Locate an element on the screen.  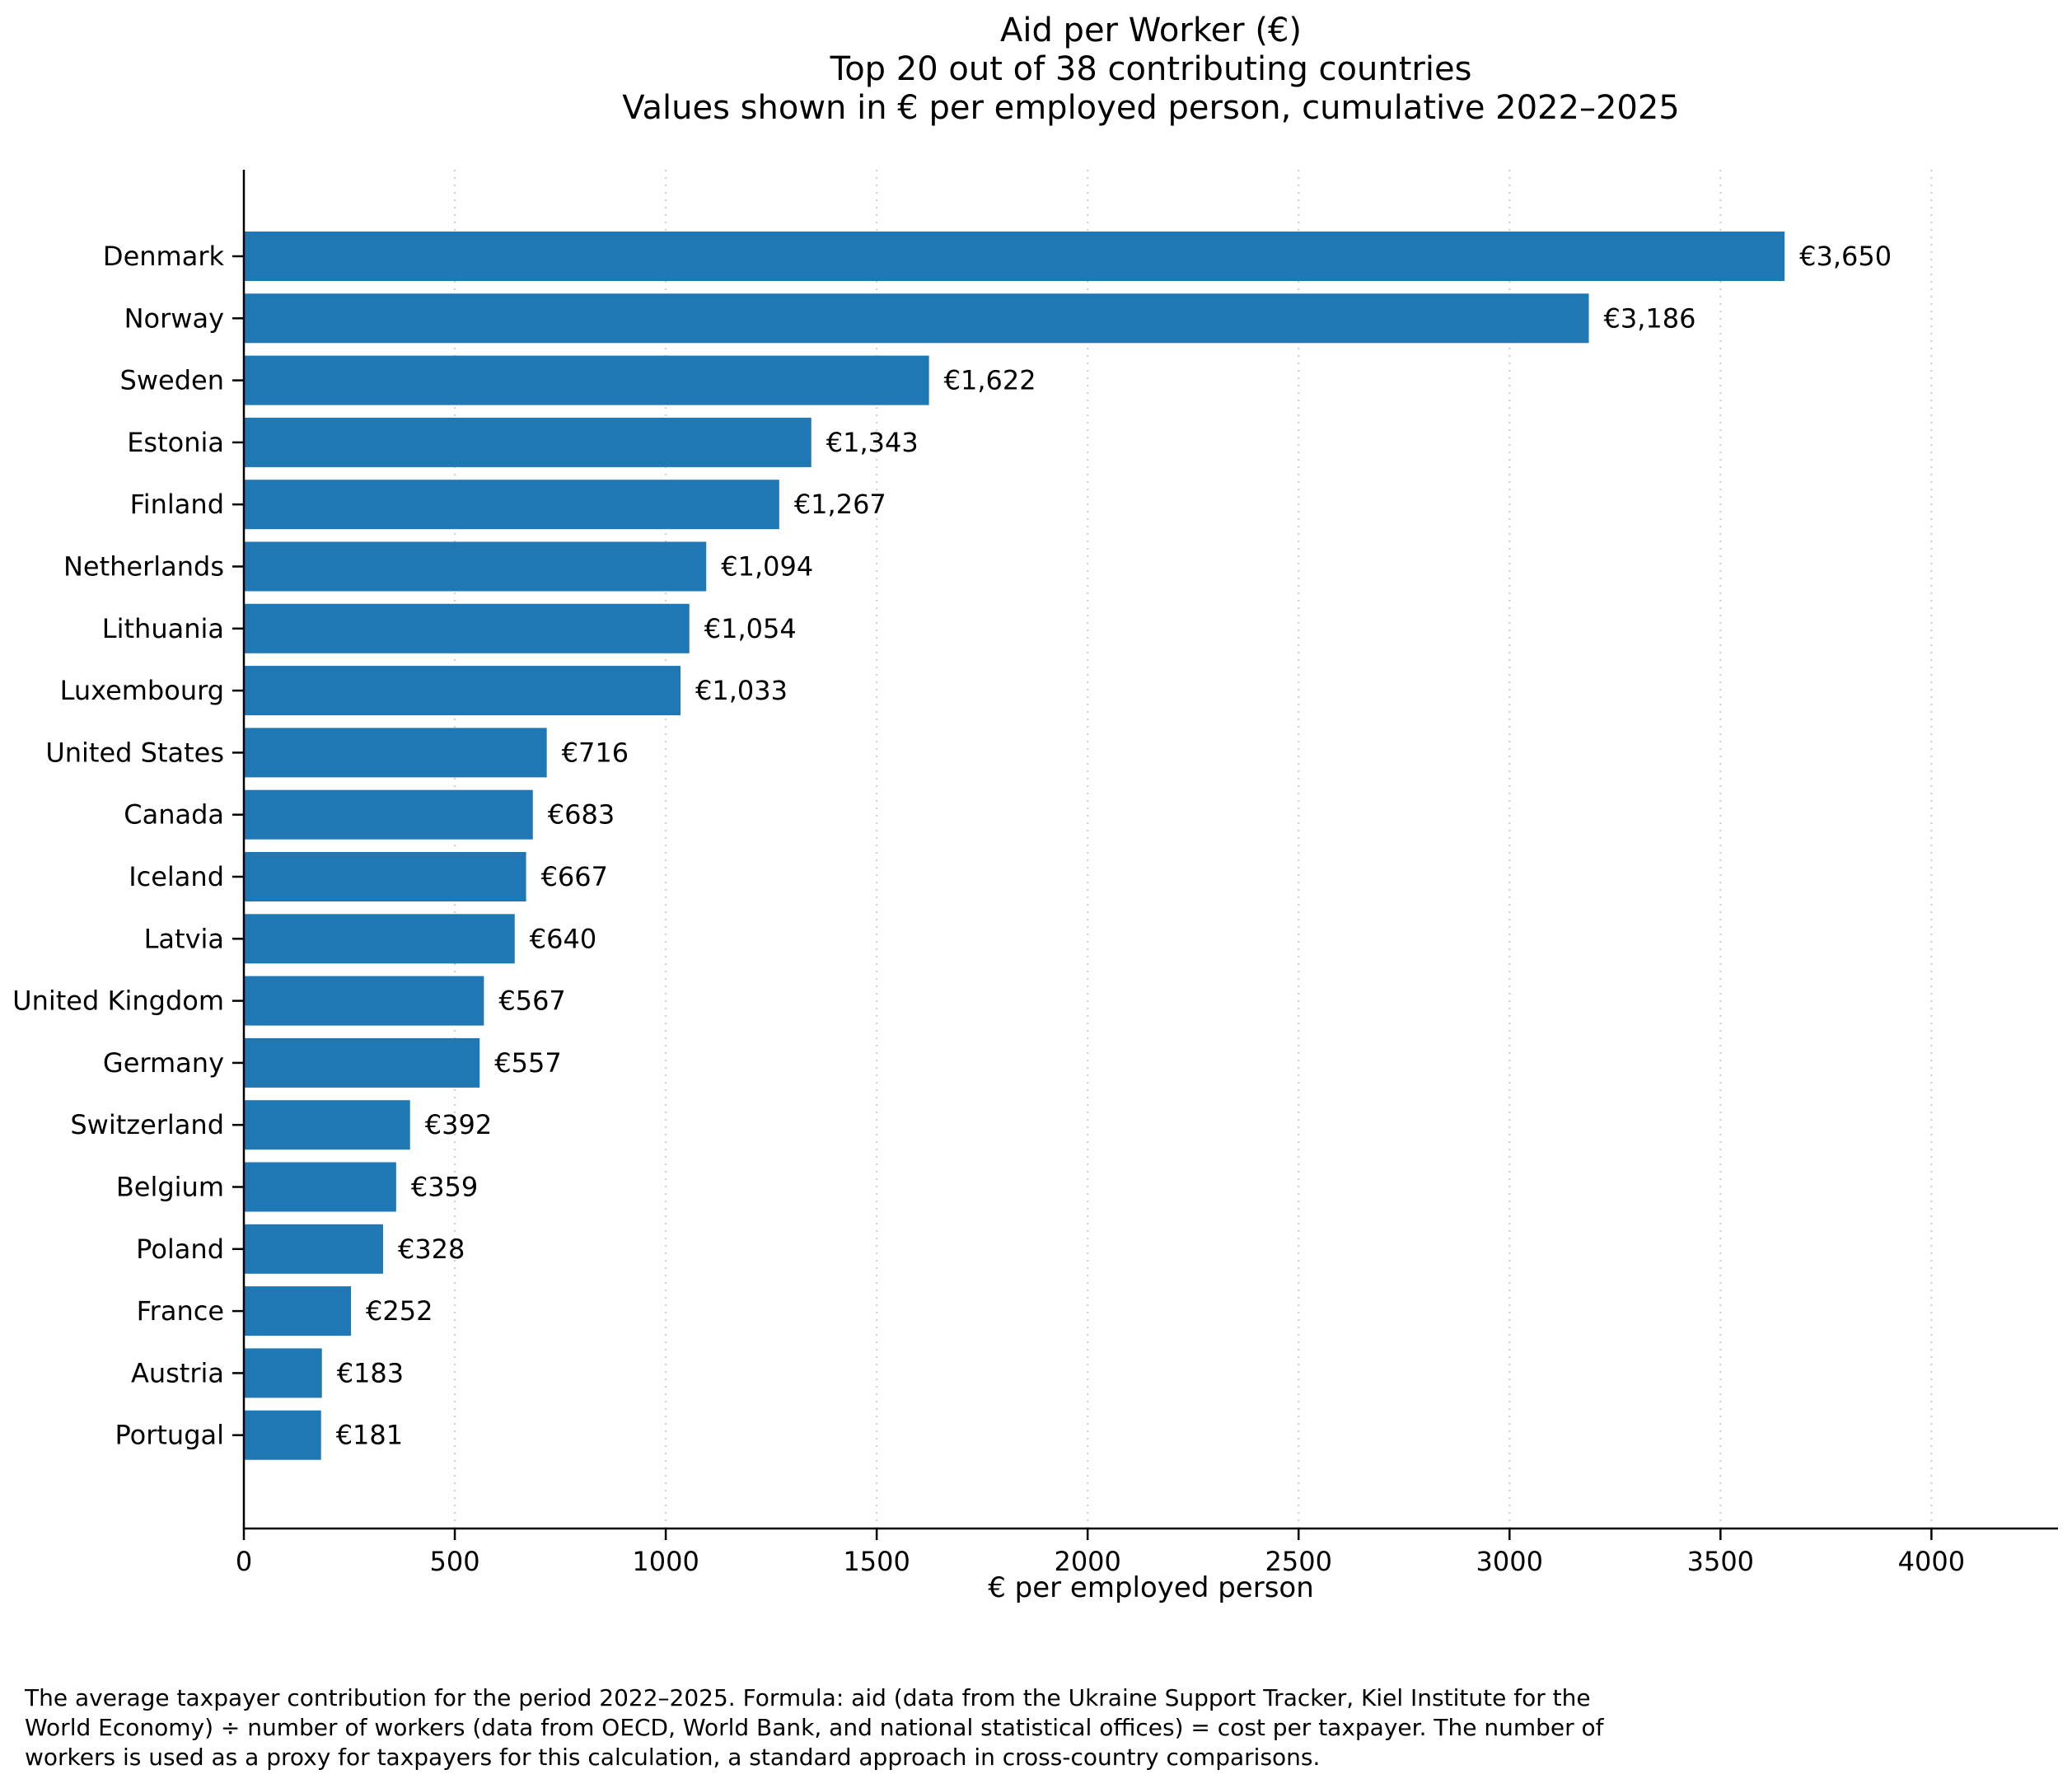
country-label-belgium: Belgium is located at coordinates (170, 1187).